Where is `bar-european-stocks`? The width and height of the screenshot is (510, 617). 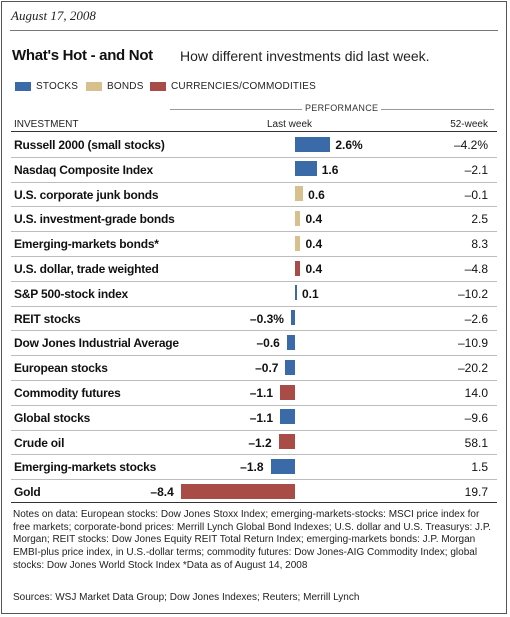
bar-european-stocks is located at coordinates (290, 367).